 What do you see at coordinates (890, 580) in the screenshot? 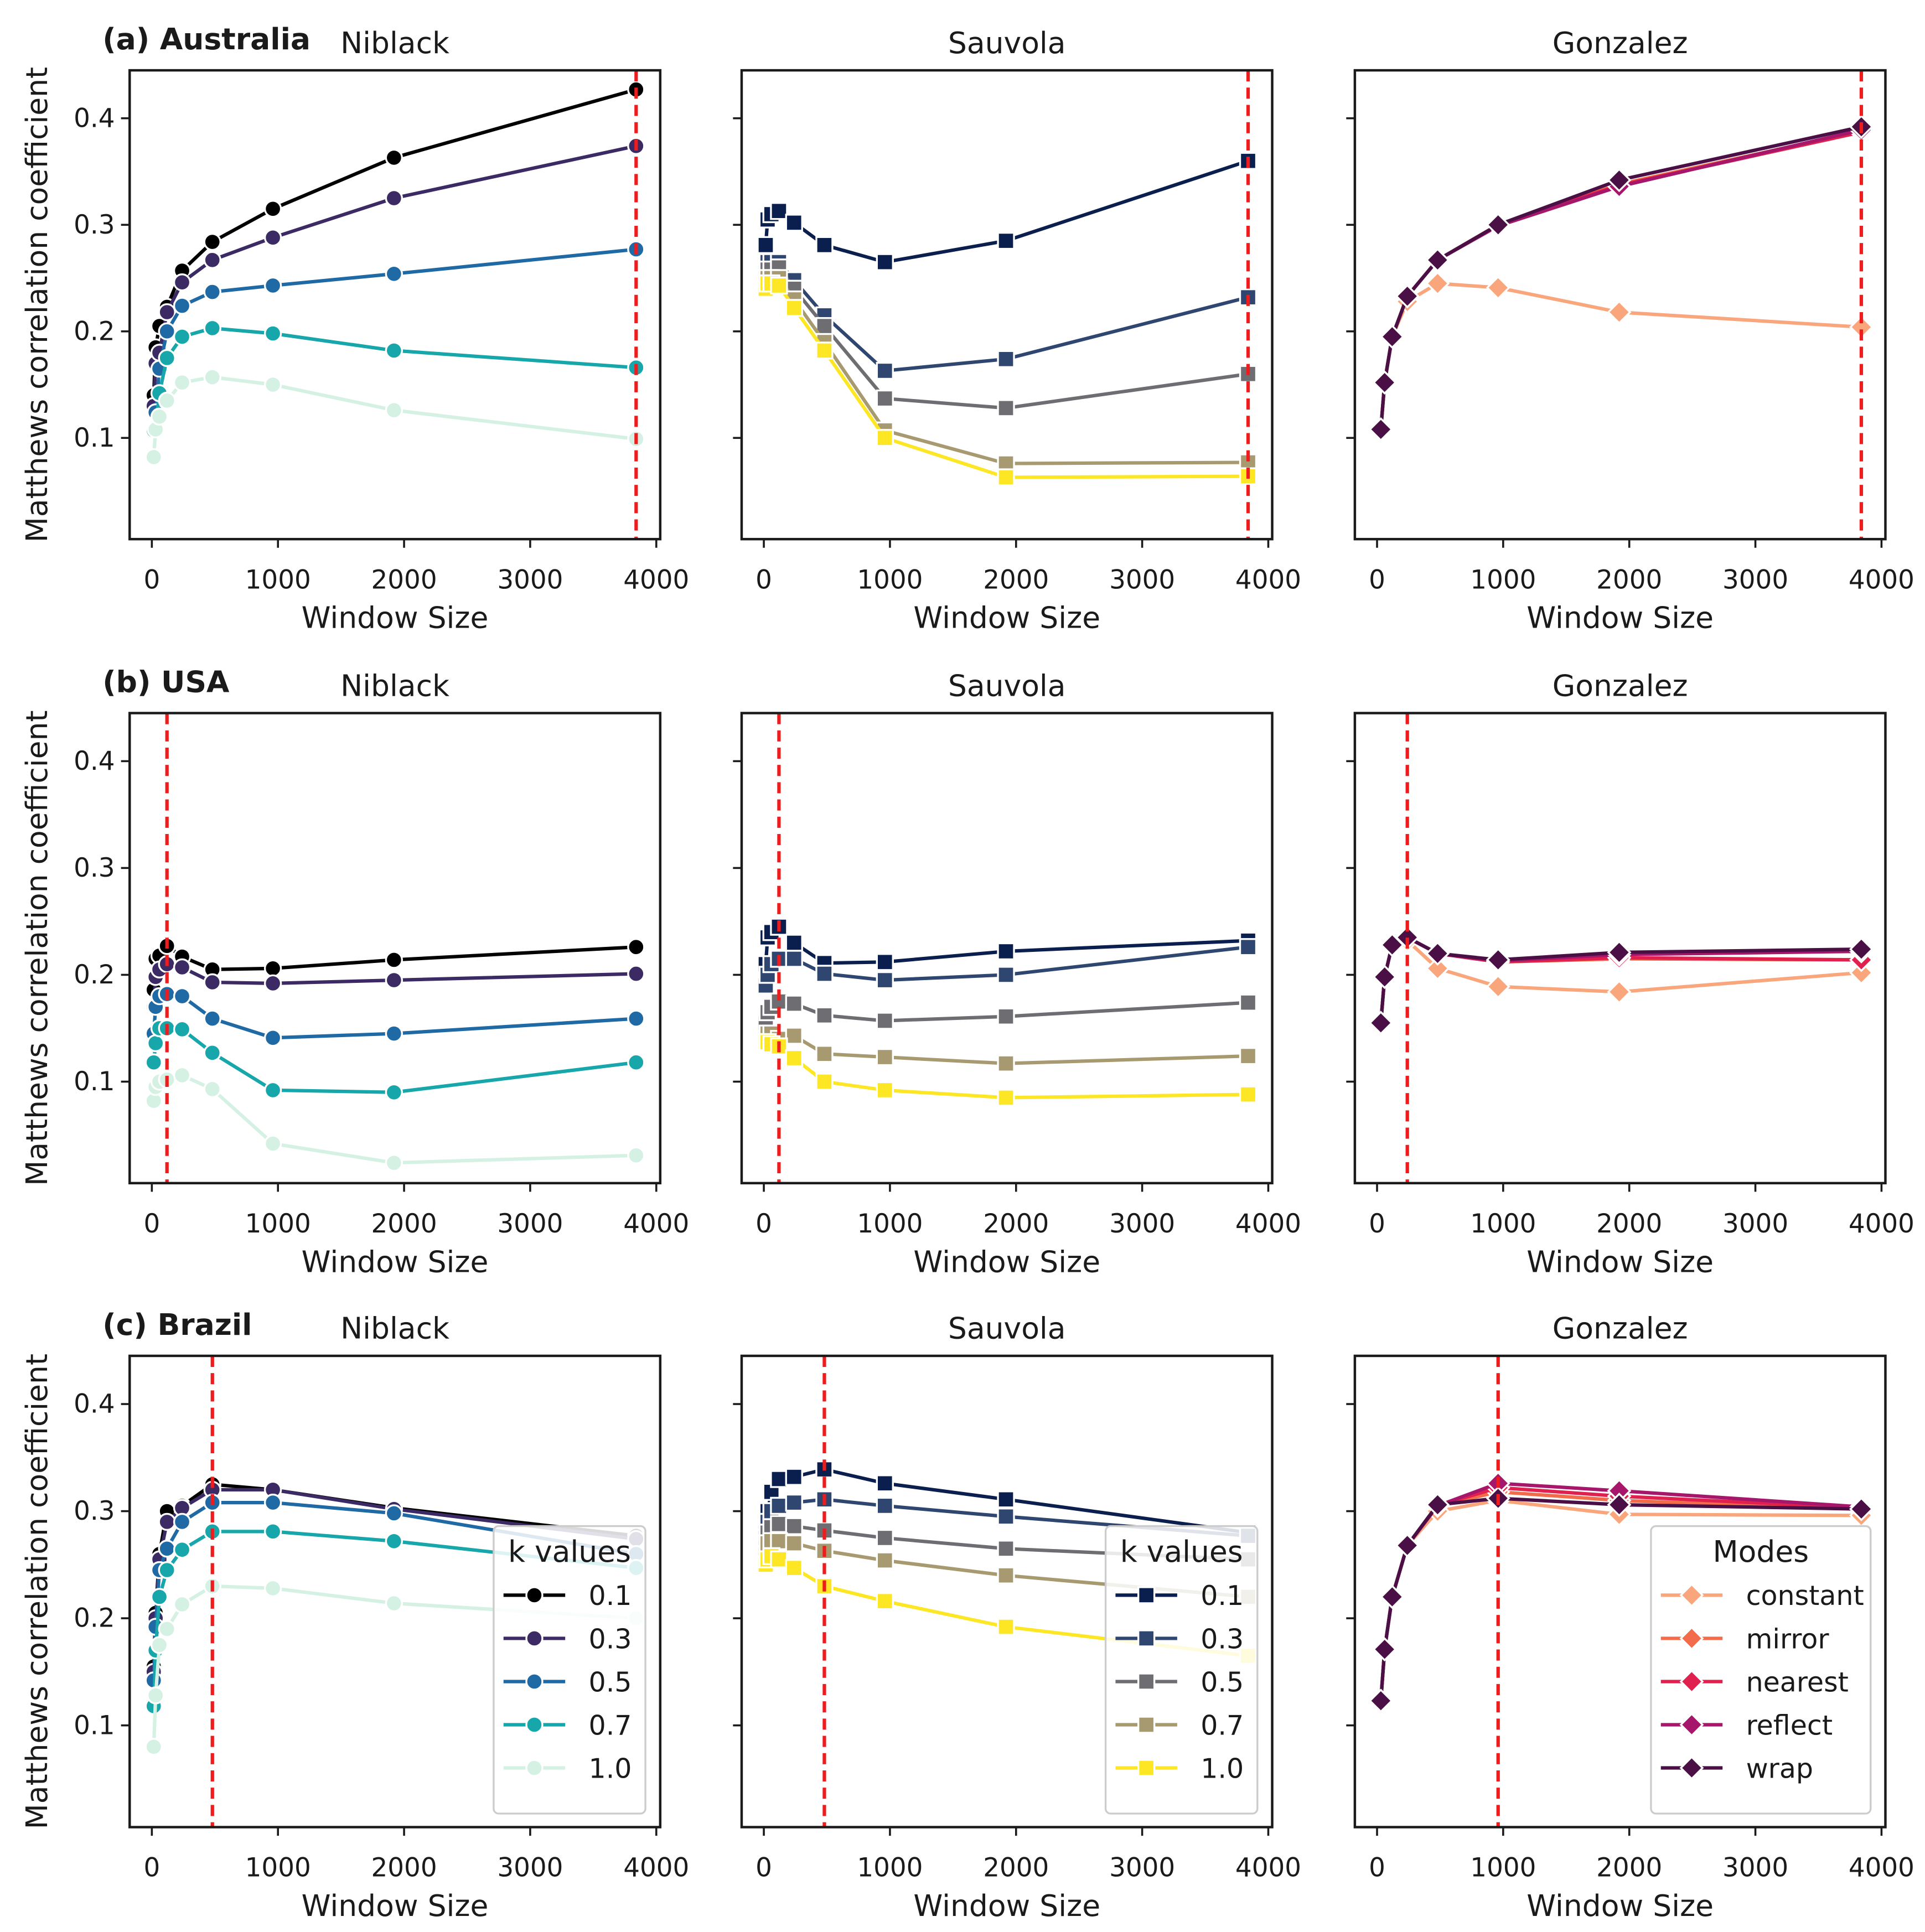
I see `x-tick-label: 1000` at bounding box center [890, 580].